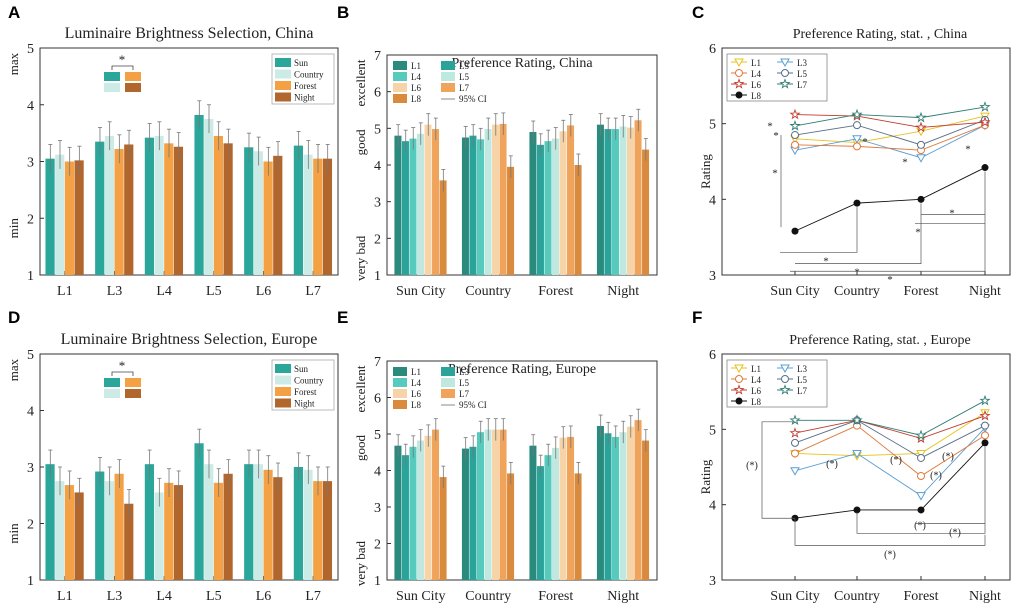  What do you see at coordinates (416, 383) in the screenshot?
I see `legend-label: L4` at bounding box center [416, 383].